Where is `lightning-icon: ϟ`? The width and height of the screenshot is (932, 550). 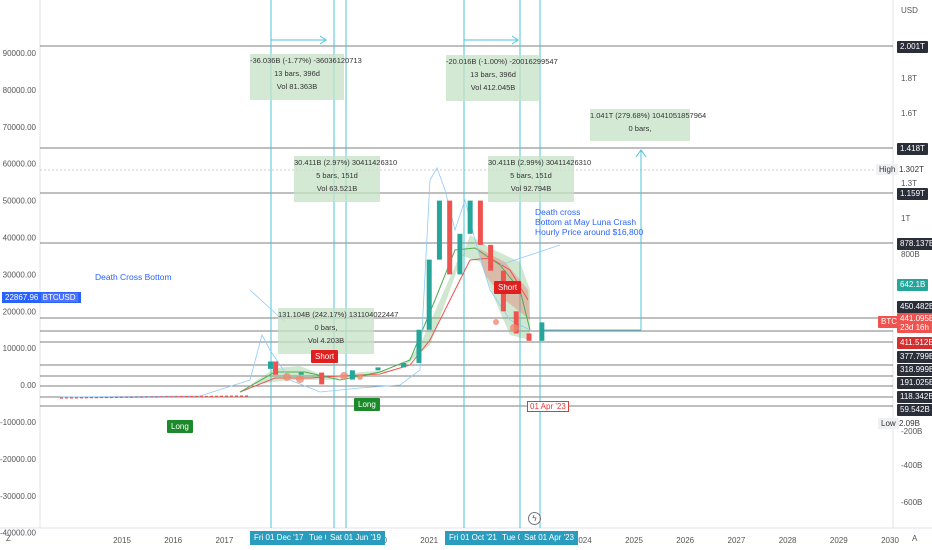
lightning-icon: ϟ is located at coordinates (534, 518).